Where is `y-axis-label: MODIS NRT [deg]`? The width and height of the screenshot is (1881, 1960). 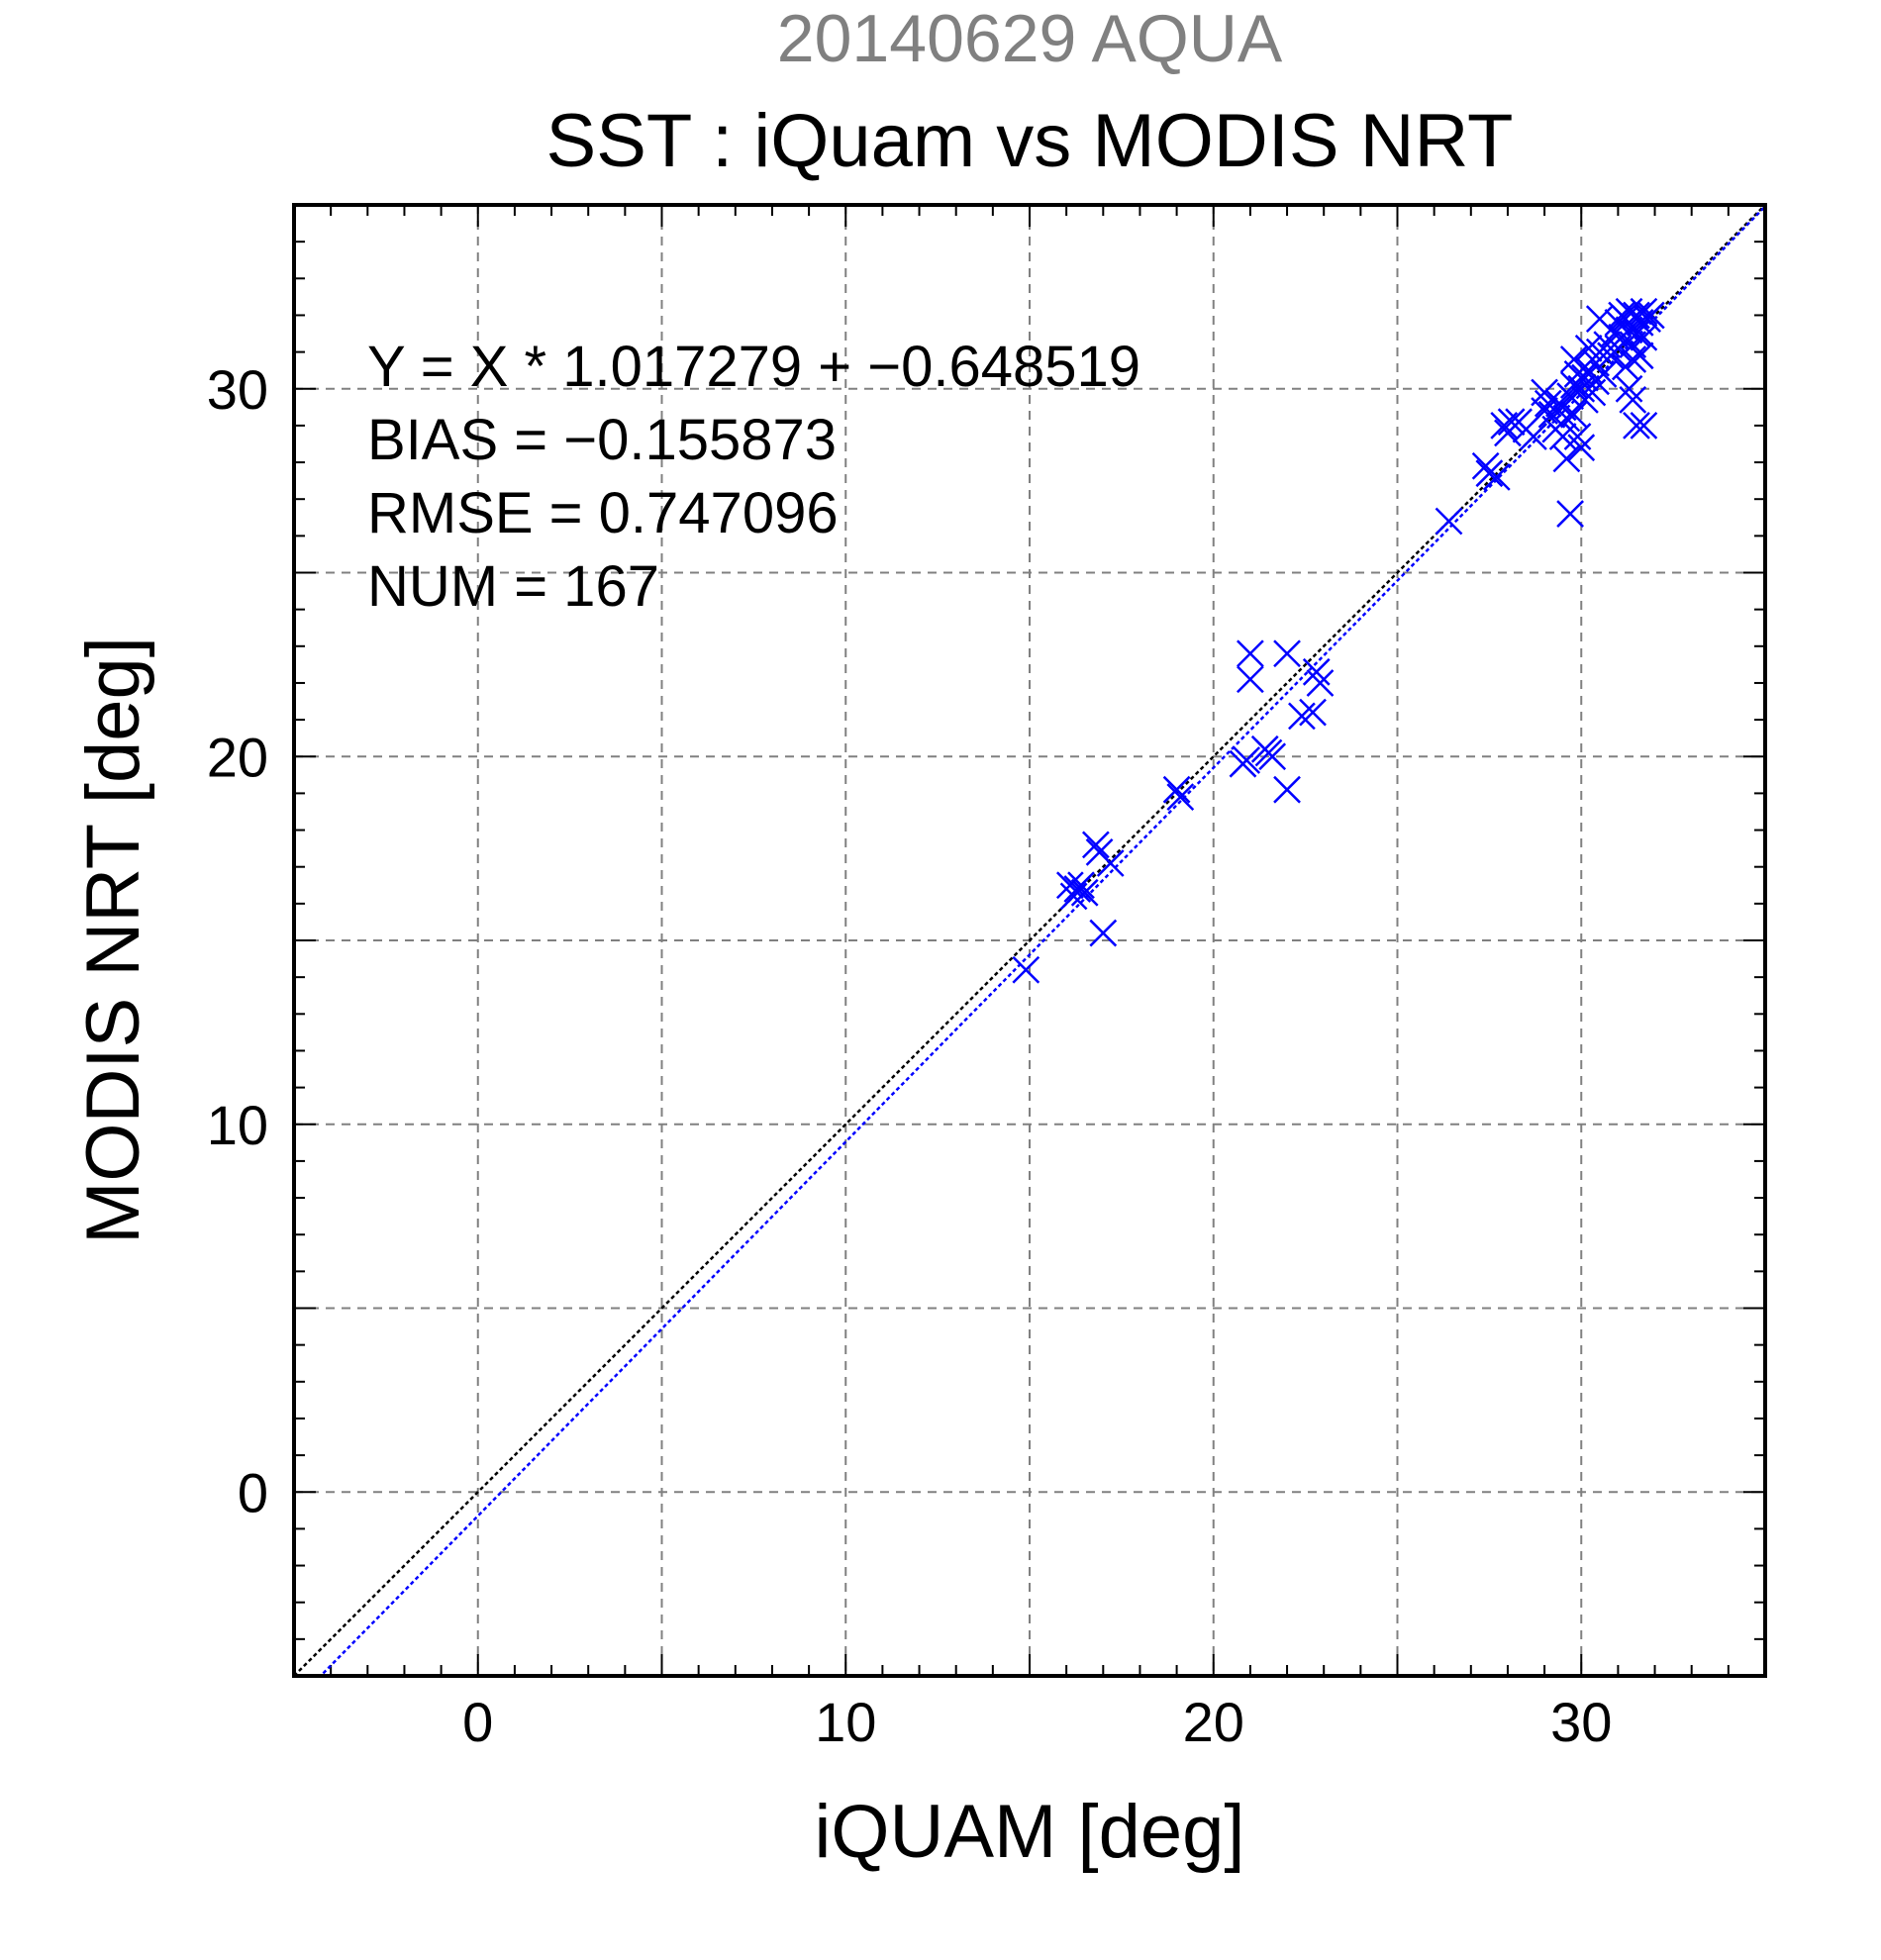
y-axis-label: MODIS NRT [deg] is located at coordinates (113, 940).